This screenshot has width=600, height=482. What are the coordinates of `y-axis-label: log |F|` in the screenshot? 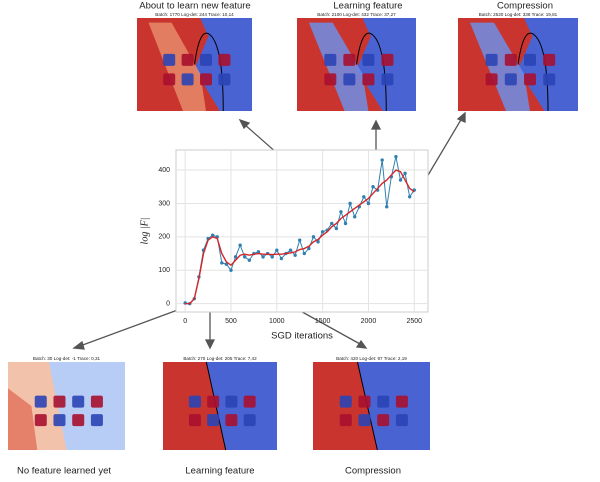 It's located at (144, 231).